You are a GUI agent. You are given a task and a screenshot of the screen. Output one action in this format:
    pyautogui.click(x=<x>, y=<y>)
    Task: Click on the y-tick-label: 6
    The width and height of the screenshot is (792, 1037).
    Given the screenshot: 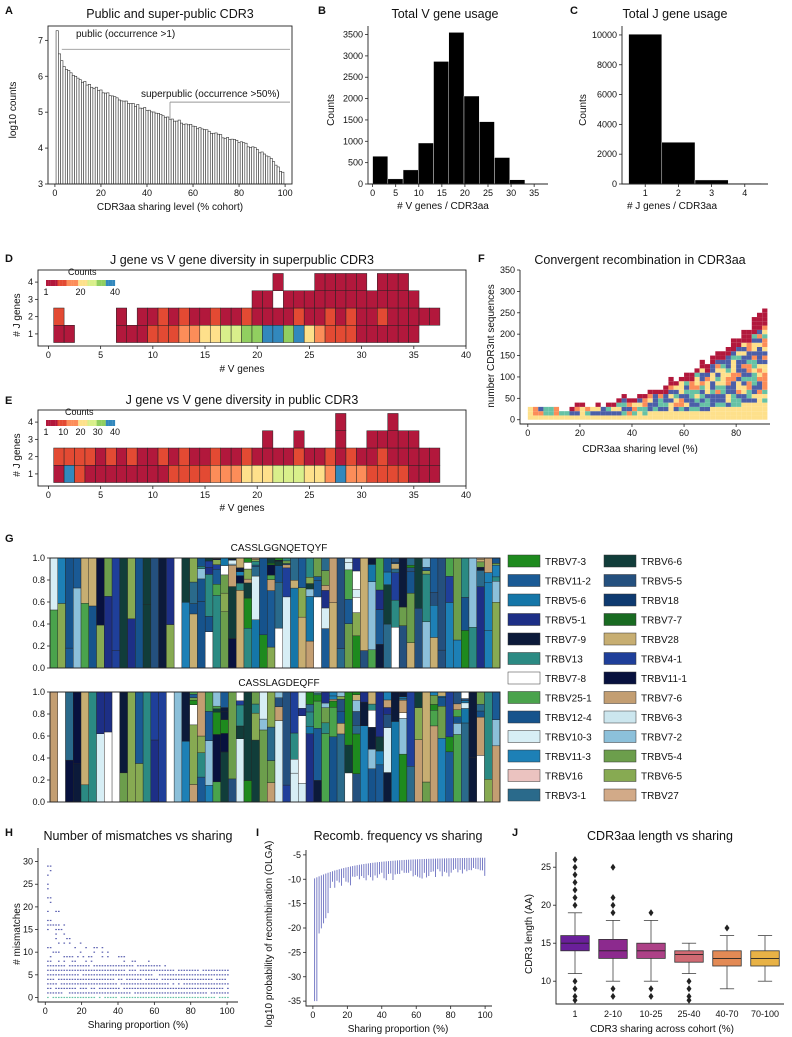 What is the action you would take?
    pyautogui.click(x=40, y=76)
    